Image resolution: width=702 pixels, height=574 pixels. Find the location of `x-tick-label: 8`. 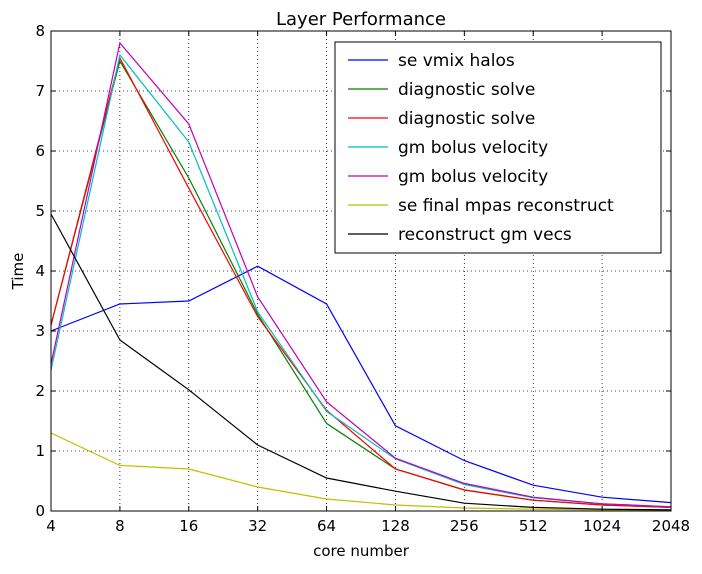

x-tick-label: 8 is located at coordinates (120, 526).